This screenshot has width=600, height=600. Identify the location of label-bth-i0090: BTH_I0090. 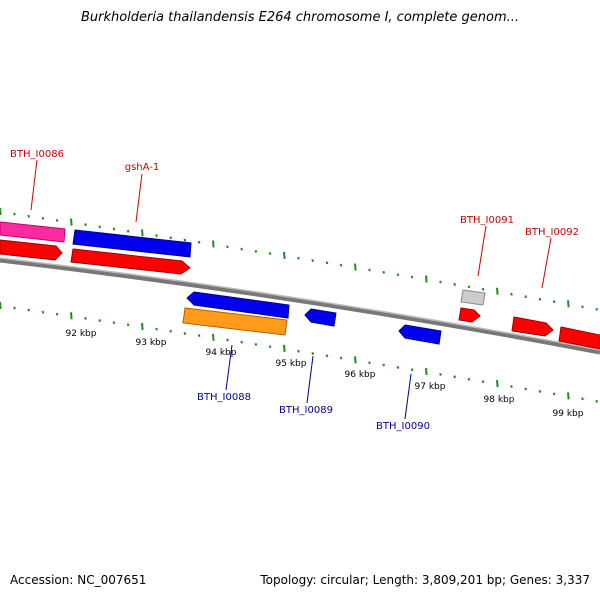
(403, 426).